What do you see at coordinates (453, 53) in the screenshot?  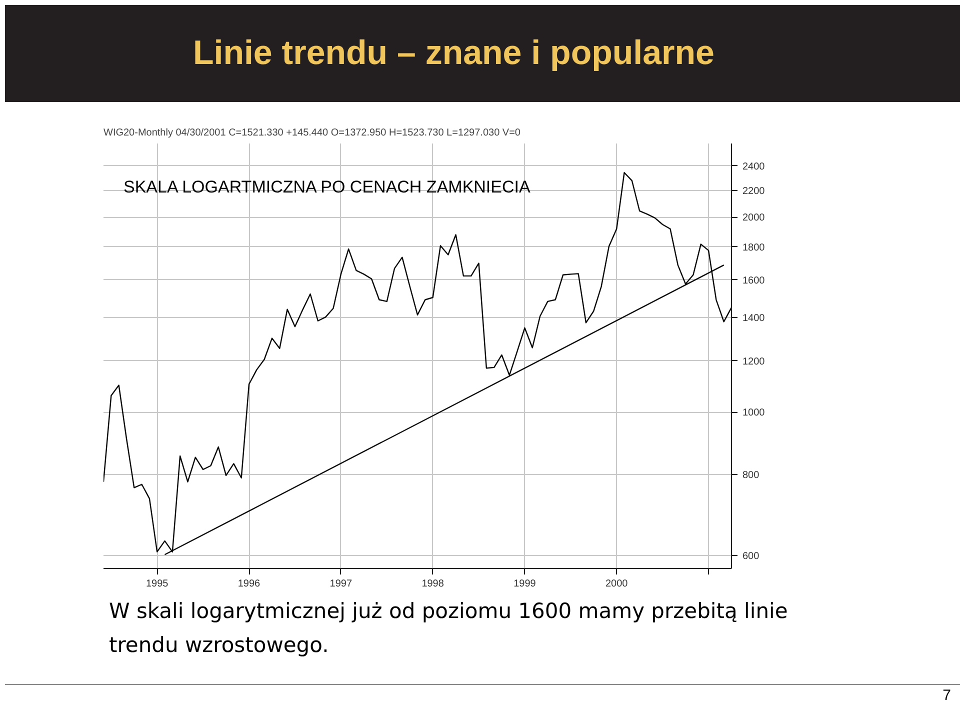 I see `chart-title: Linie trendu – znane i popularne` at bounding box center [453, 53].